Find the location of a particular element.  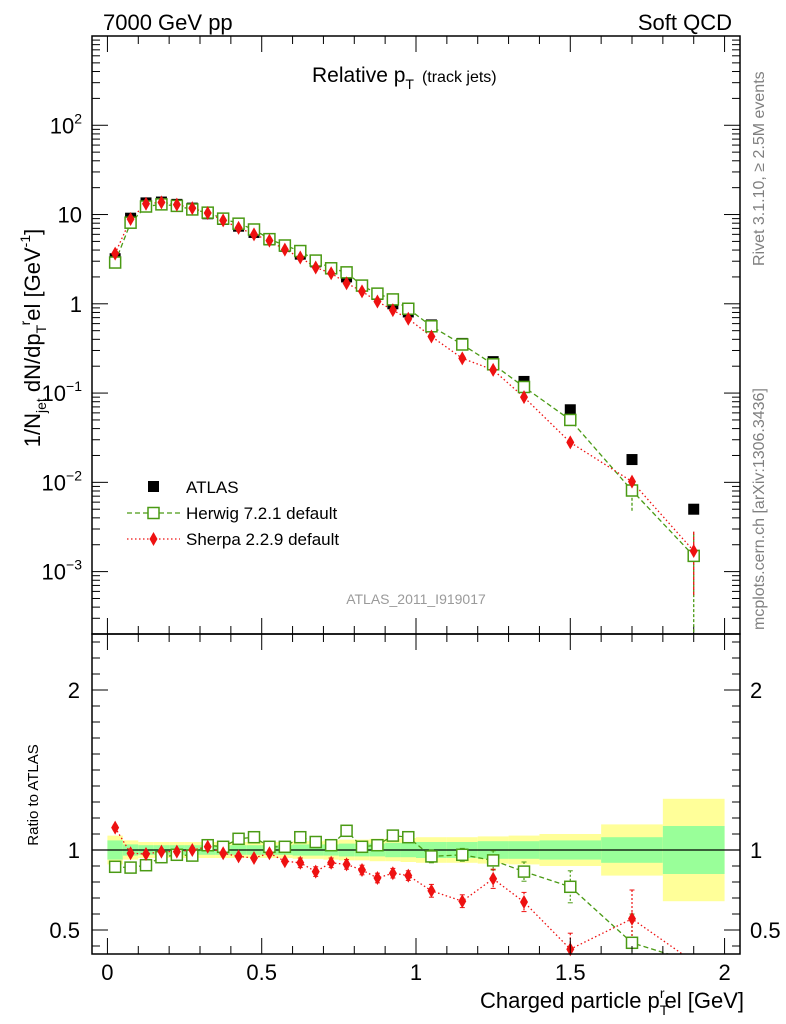

analysis-label: ATLAS_2011_I919017 is located at coordinates (416, 599).